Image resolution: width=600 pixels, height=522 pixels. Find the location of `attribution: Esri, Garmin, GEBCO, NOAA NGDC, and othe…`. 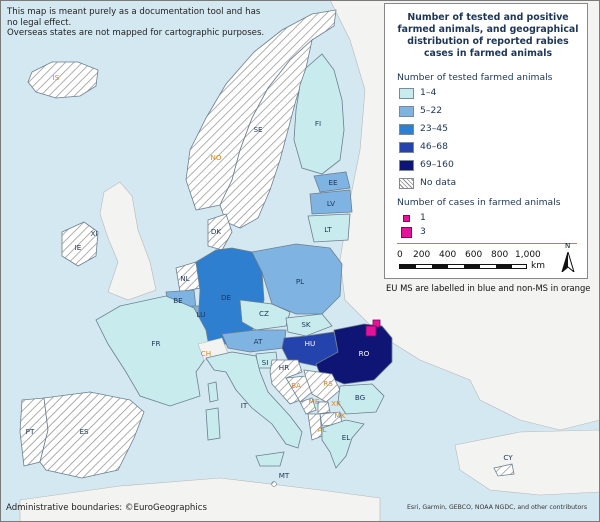

attribution: Esri, Garmin, GEBCO, NOAA NGDC, and othe… is located at coordinates (497, 507).